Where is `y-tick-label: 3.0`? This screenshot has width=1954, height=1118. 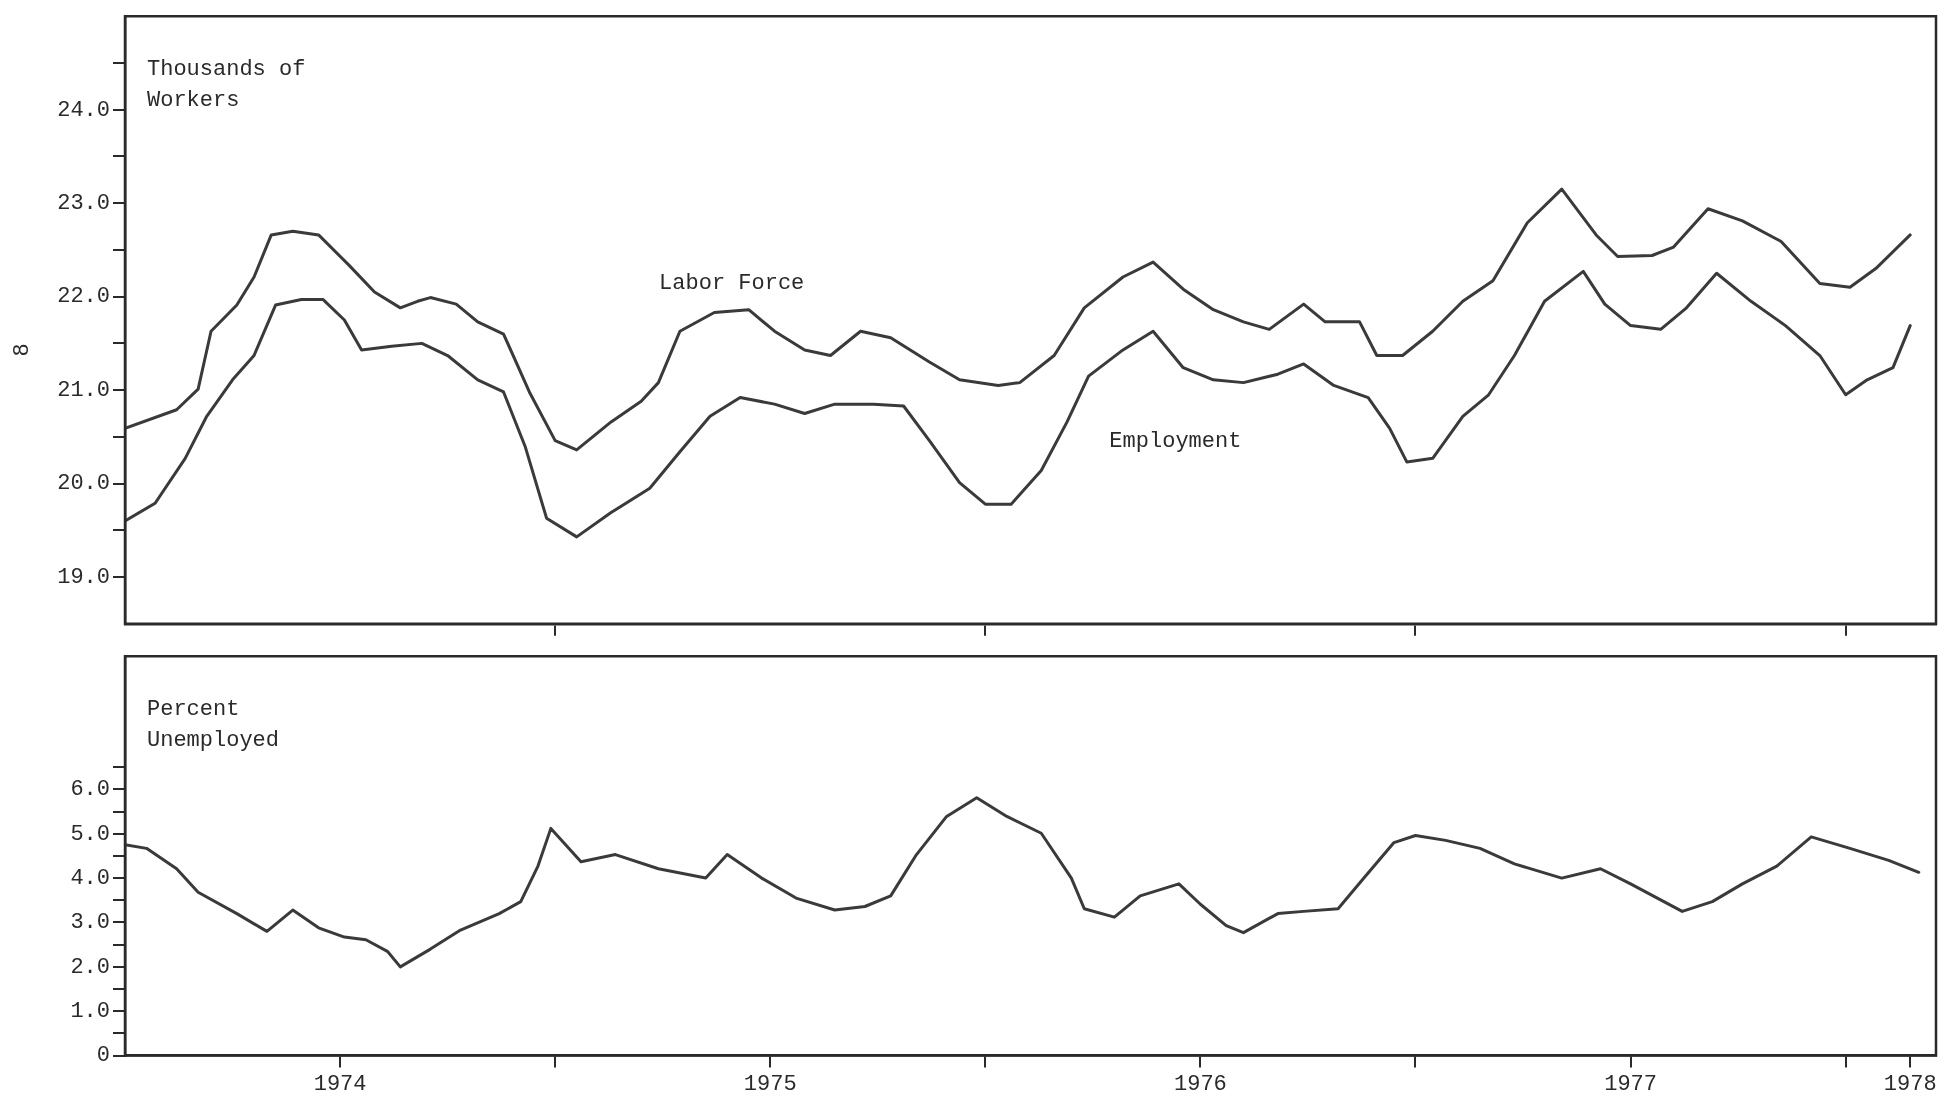
y-tick-label: 3.0 is located at coordinates (90, 923).